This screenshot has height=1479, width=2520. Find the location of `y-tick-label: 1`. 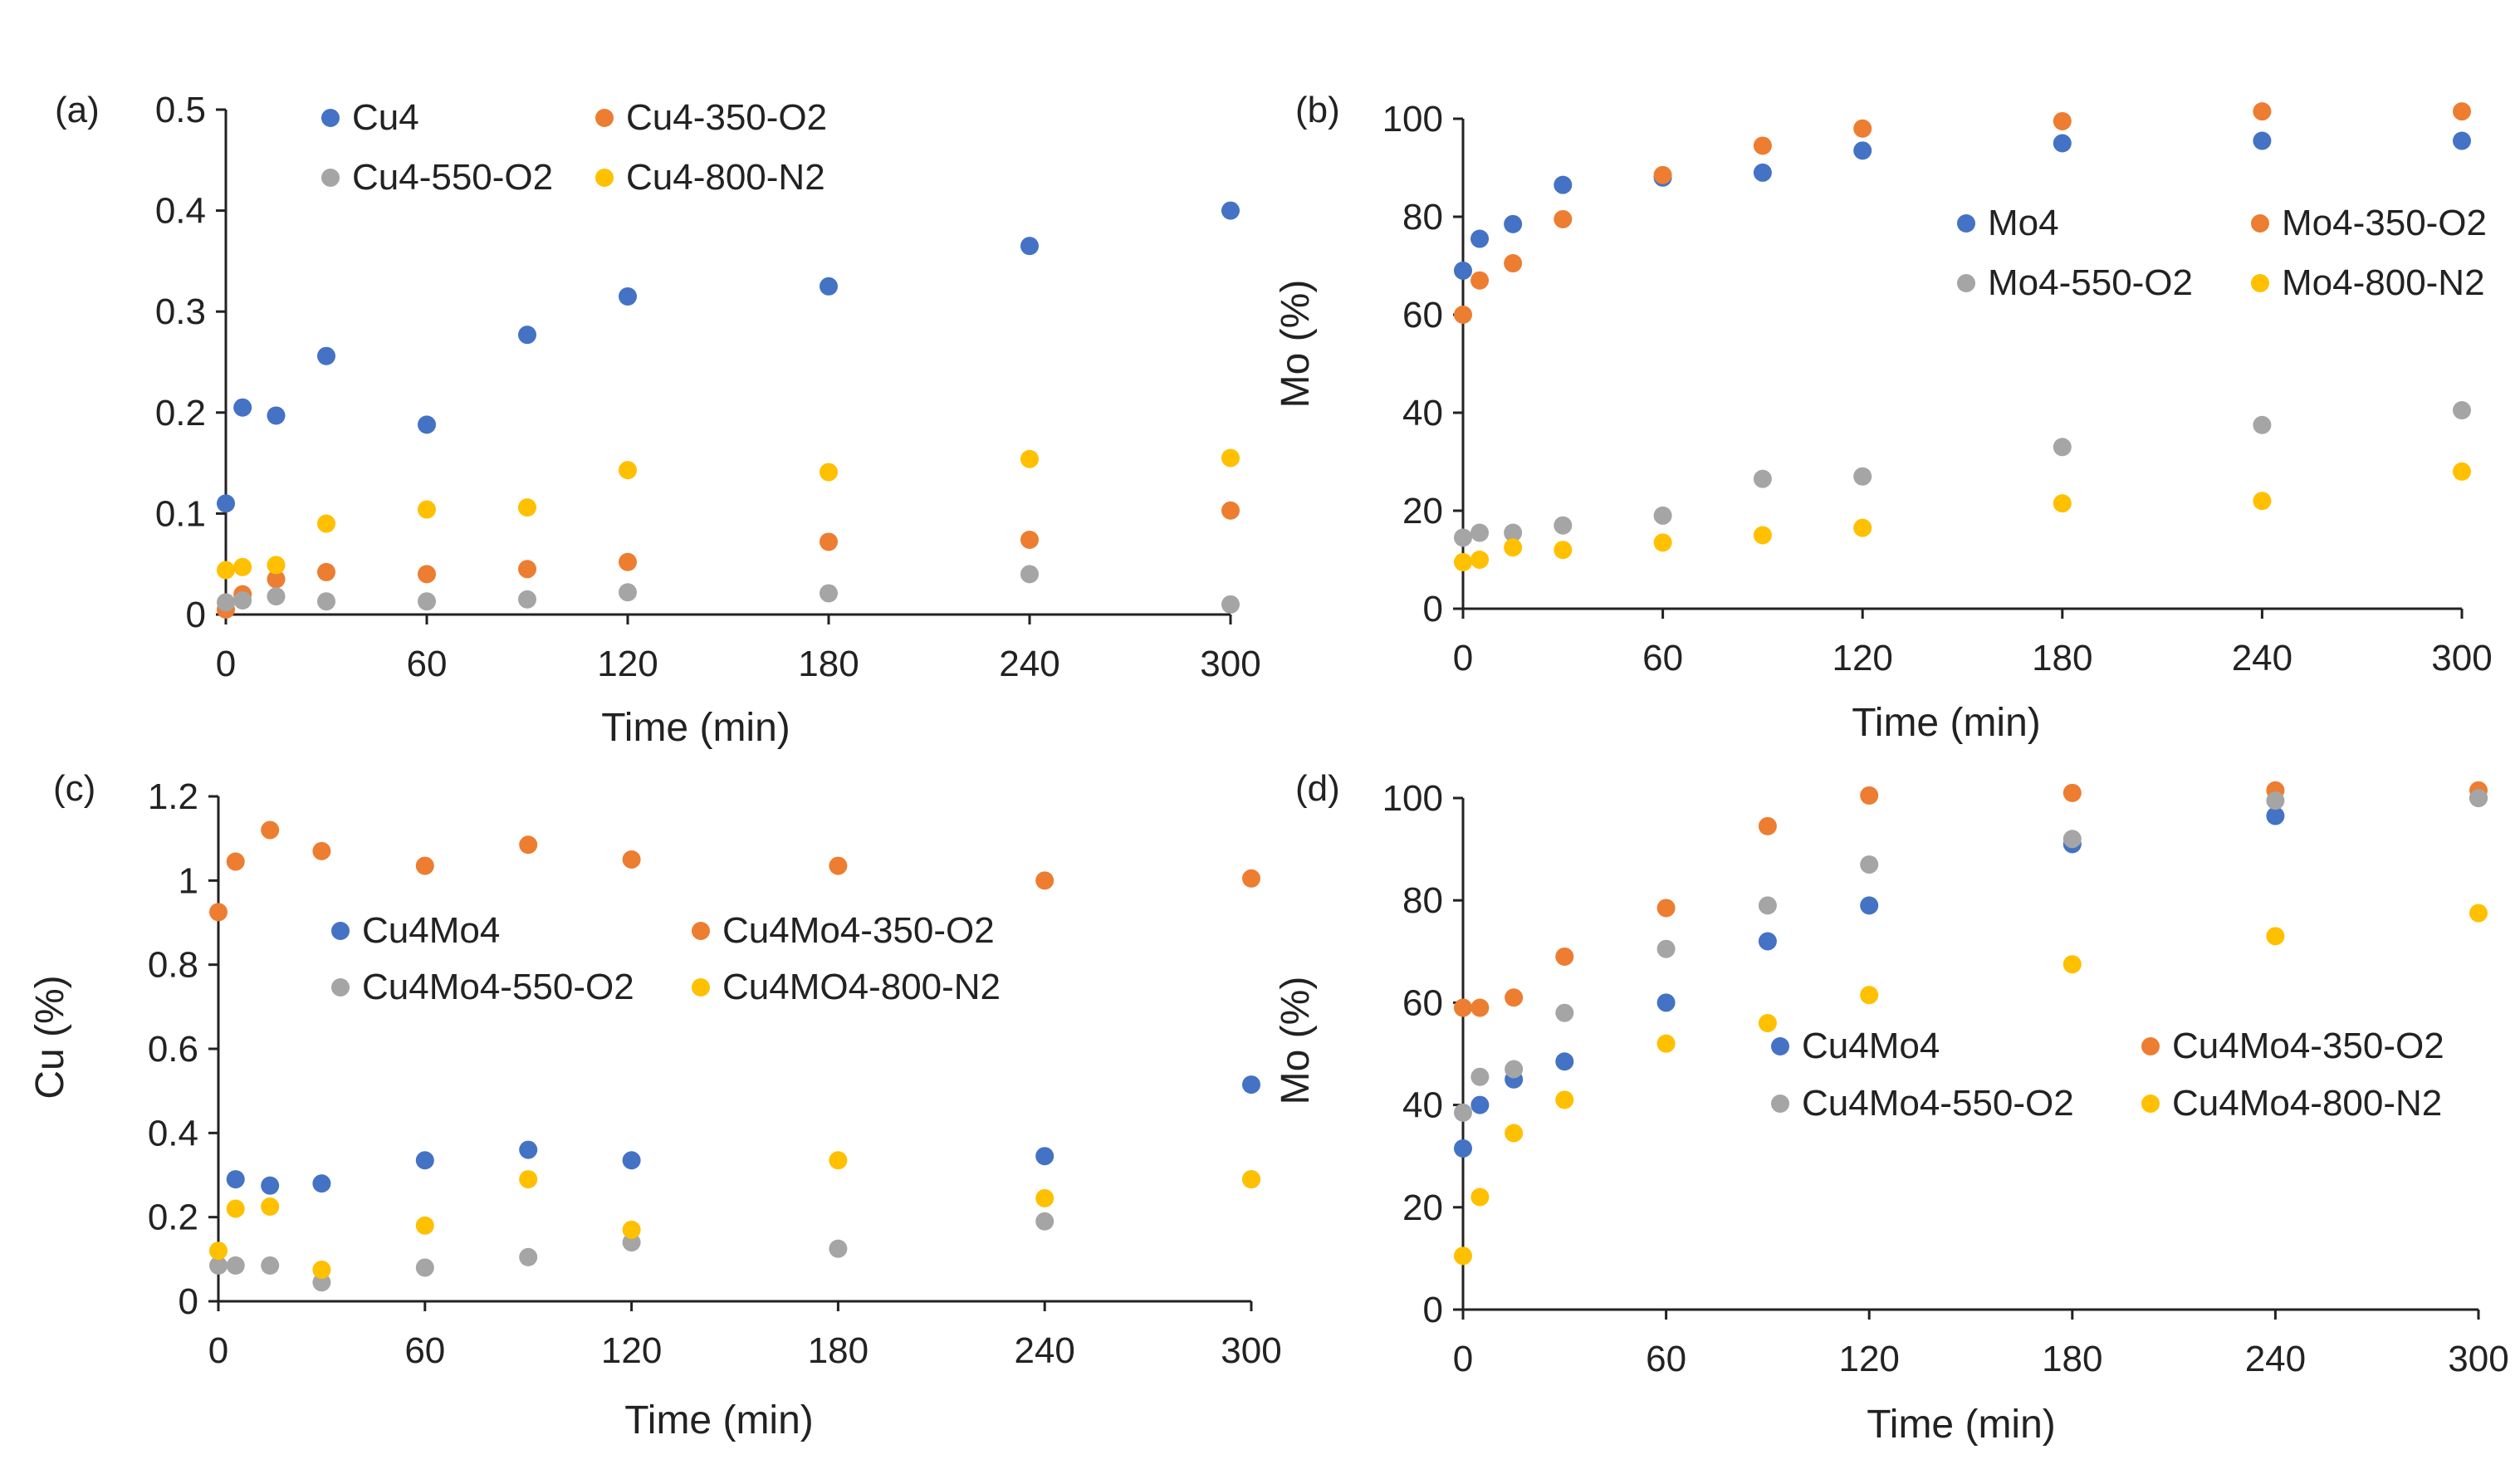

y-tick-label: 1 is located at coordinates (188, 880).